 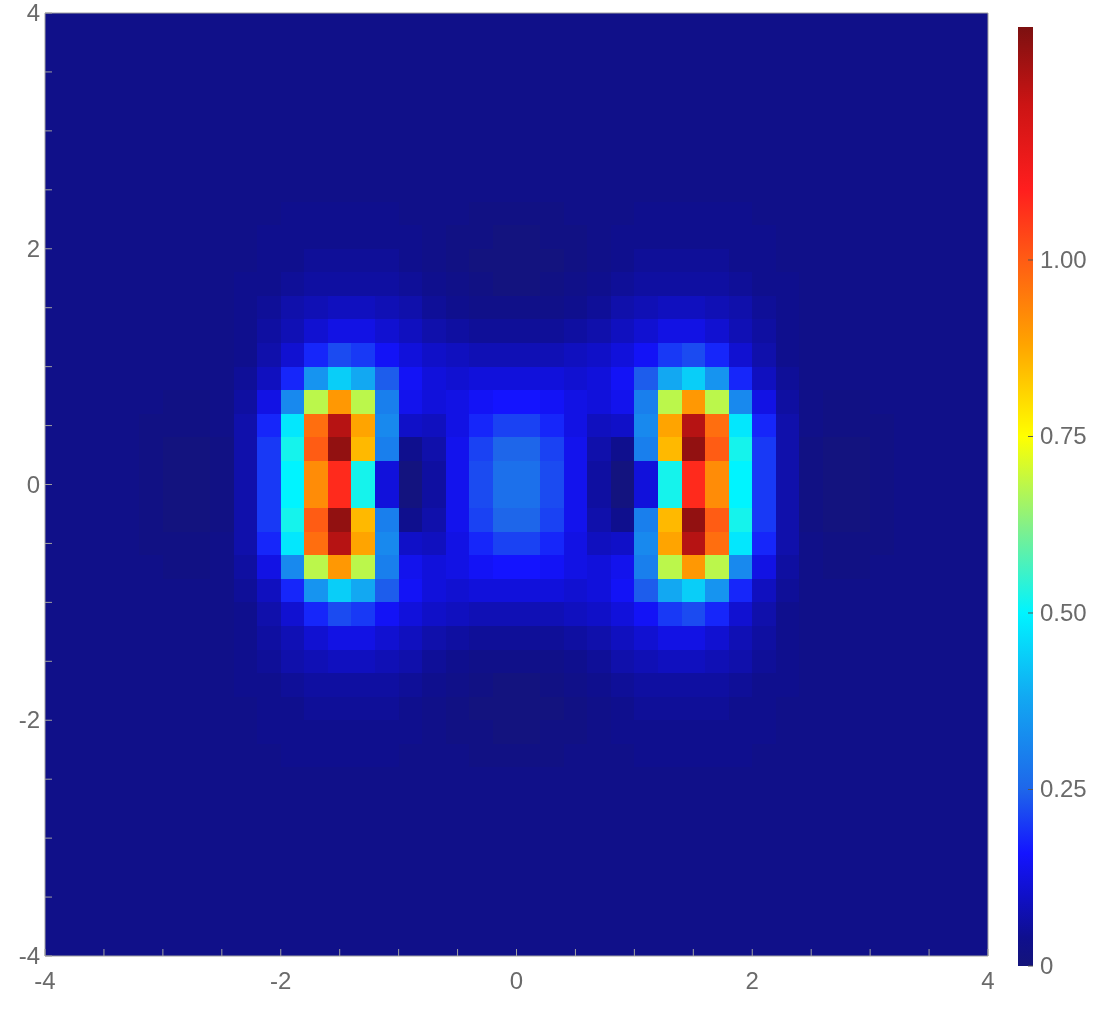 What do you see at coordinates (29, 955) in the screenshot?
I see `y-tick-label: -4` at bounding box center [29, 955].